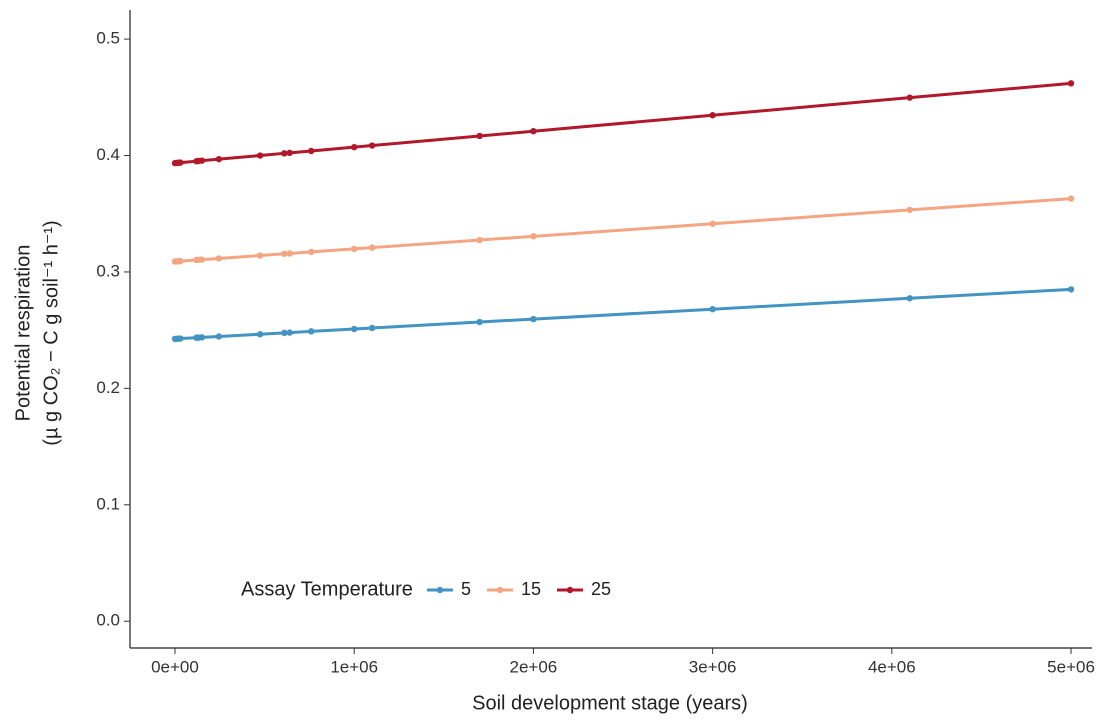  What do you see at coordinates (713, 666) in the screenshot?
I see `x-tick-label: 3e+06` at bounding box center [713, 666].